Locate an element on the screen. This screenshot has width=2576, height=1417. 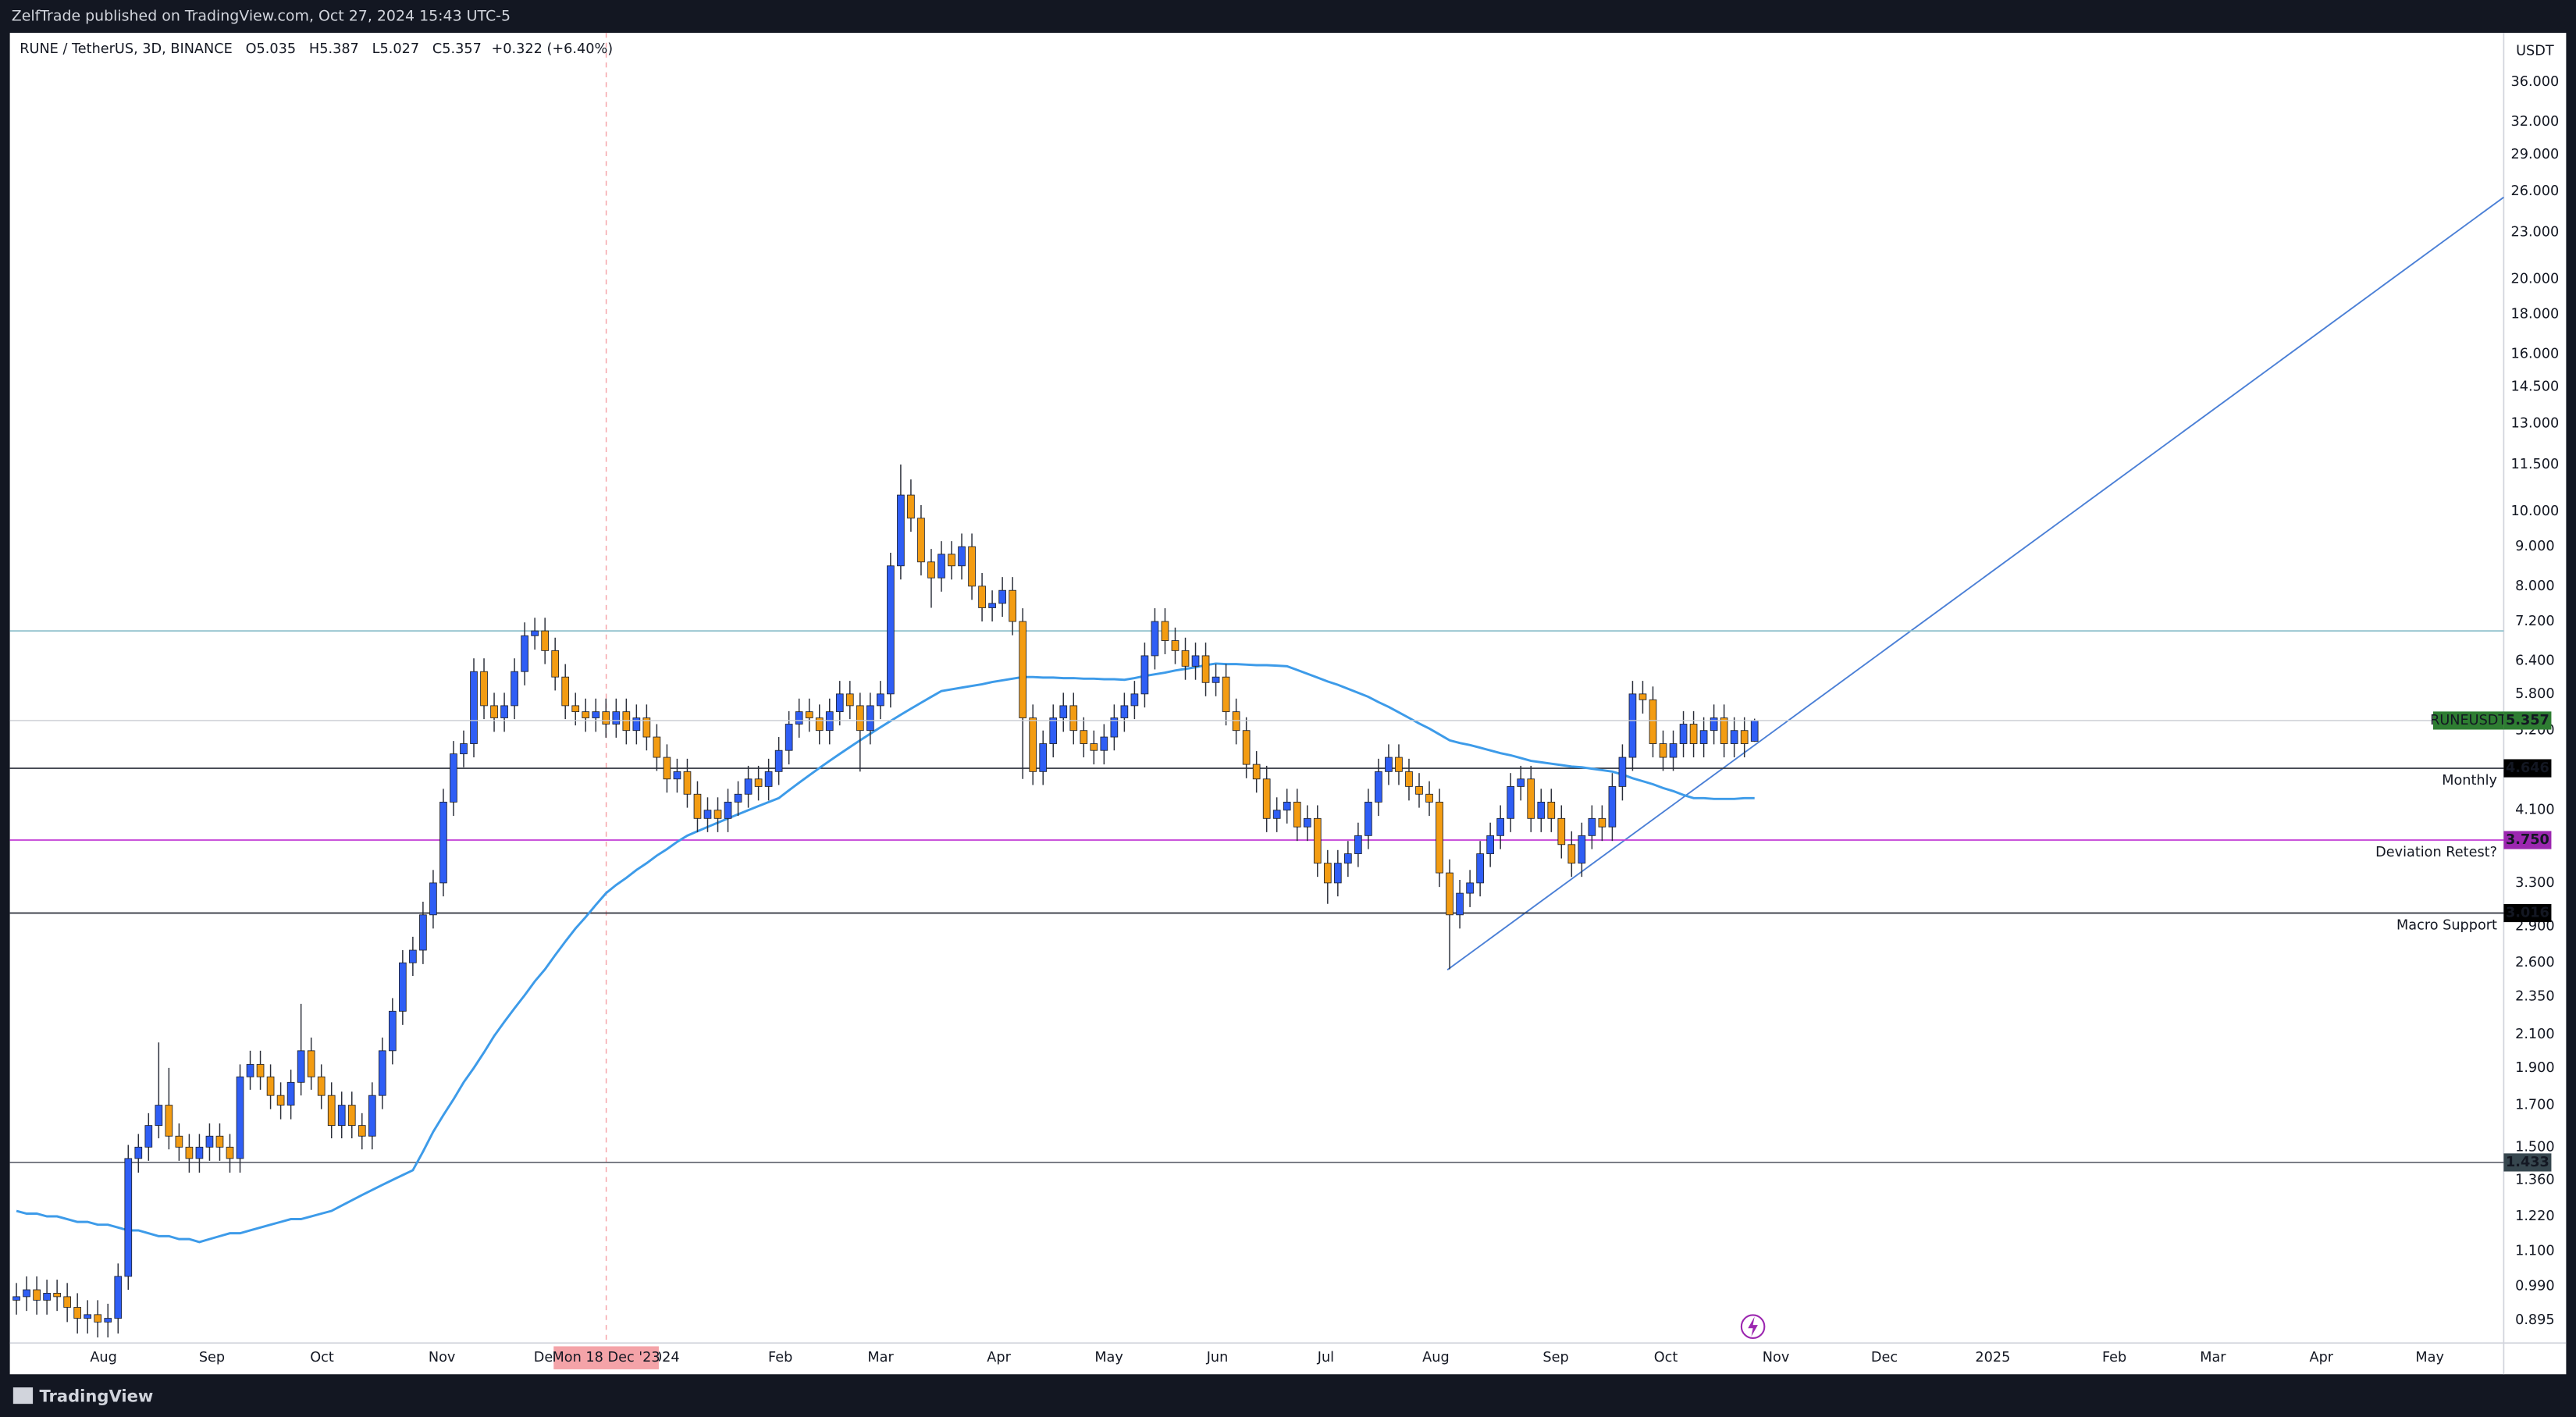
y-tick-label: 1.220 is located at coordinates (2535, 1216).